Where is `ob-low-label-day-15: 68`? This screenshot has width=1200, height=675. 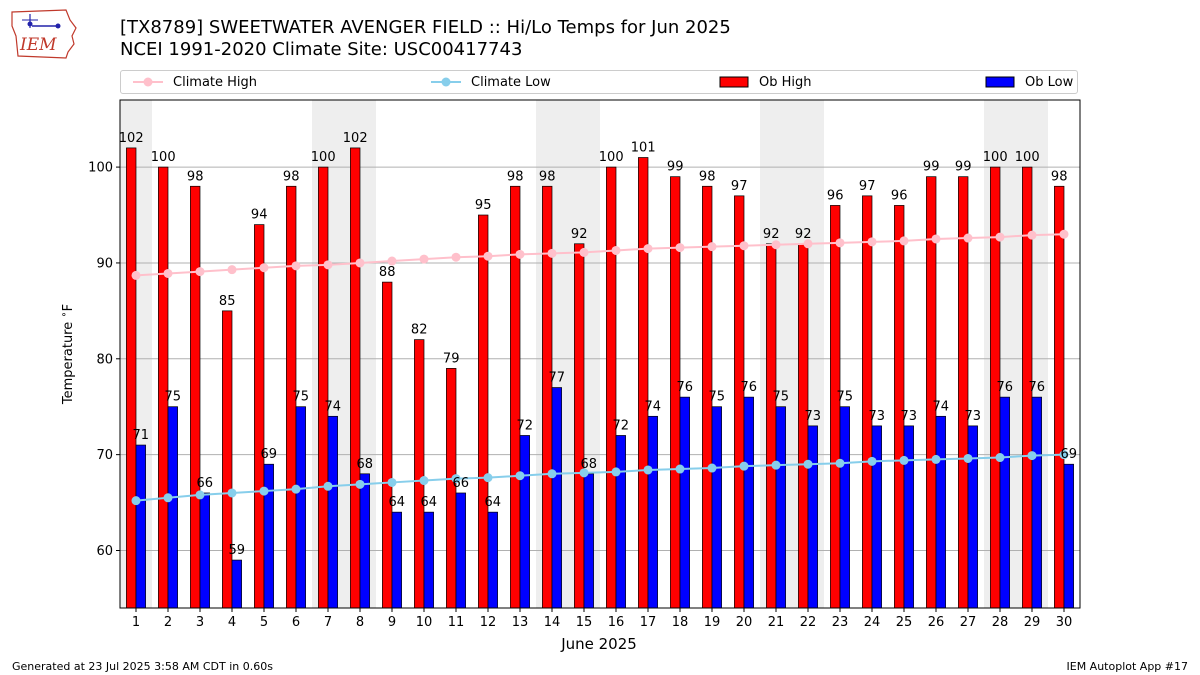 ob-low-label-day-15: 68 is located at coordinates (589, 464).